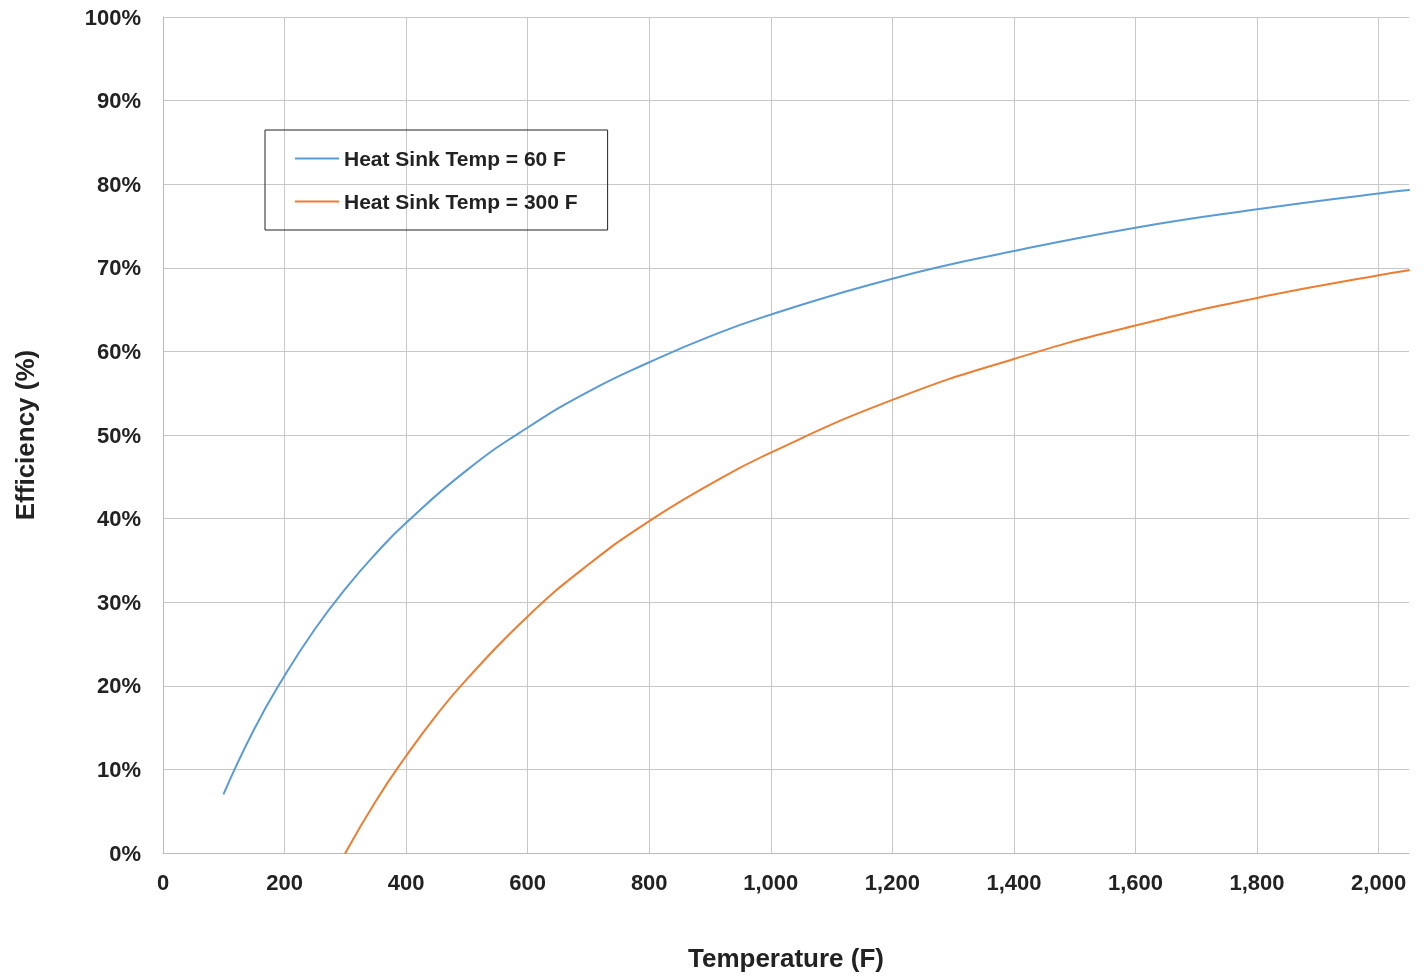  Describe the element at coordinates (118, 769) in the screenshot. I see `y-tick-label: 10%` at that location.